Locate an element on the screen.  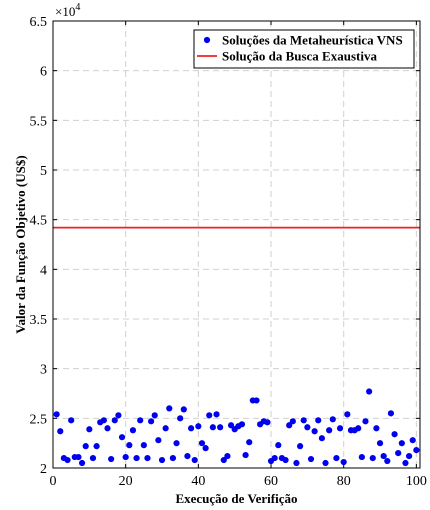
x-tick-label: 60 is located at coordinates (271, 481).